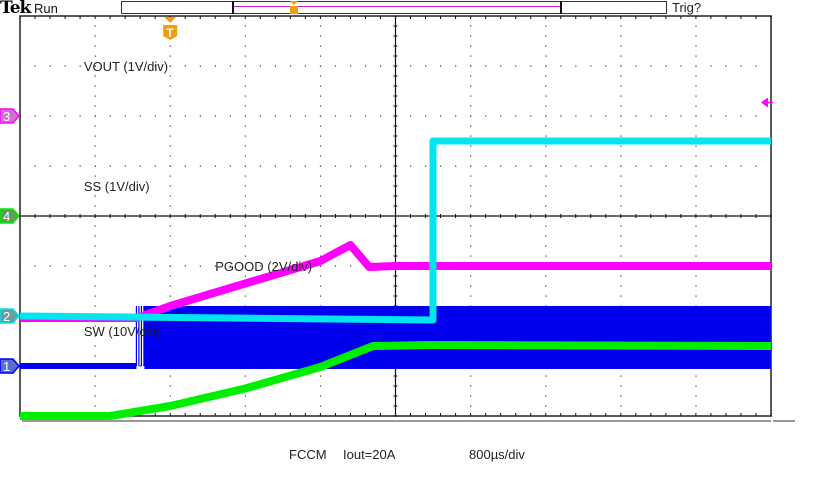 The image size is (824, 488). I want to click on record-view-line, so click(397, 6).